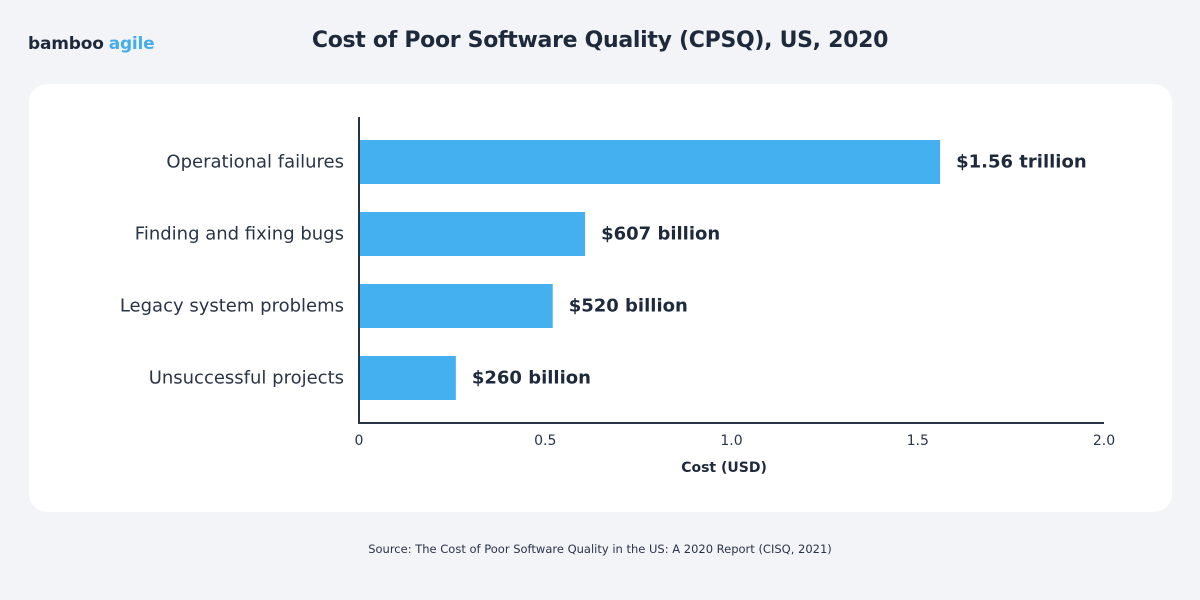 This screenshot has width=1200, height=600. Describe the element at coordinates (66, 44) in the screenshot. I see `brand-name-part1: bamboo` at that location.